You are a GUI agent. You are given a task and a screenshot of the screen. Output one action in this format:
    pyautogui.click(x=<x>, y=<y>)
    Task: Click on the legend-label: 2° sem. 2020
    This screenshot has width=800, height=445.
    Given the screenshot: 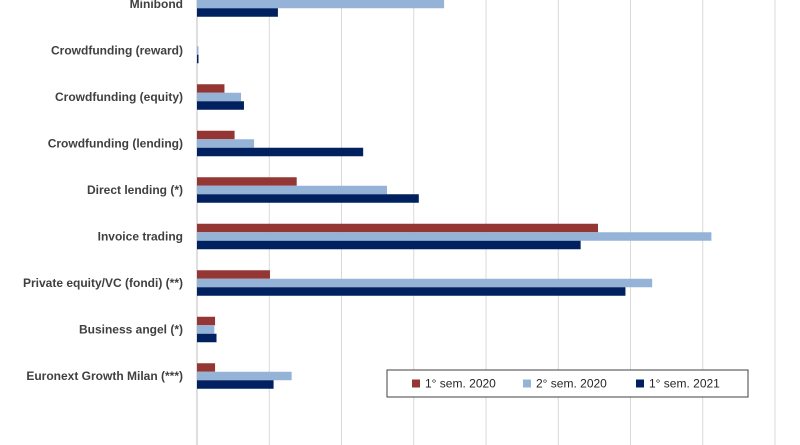 What is the action you would take?
    pyautogui.click(x=571, y=384)
    